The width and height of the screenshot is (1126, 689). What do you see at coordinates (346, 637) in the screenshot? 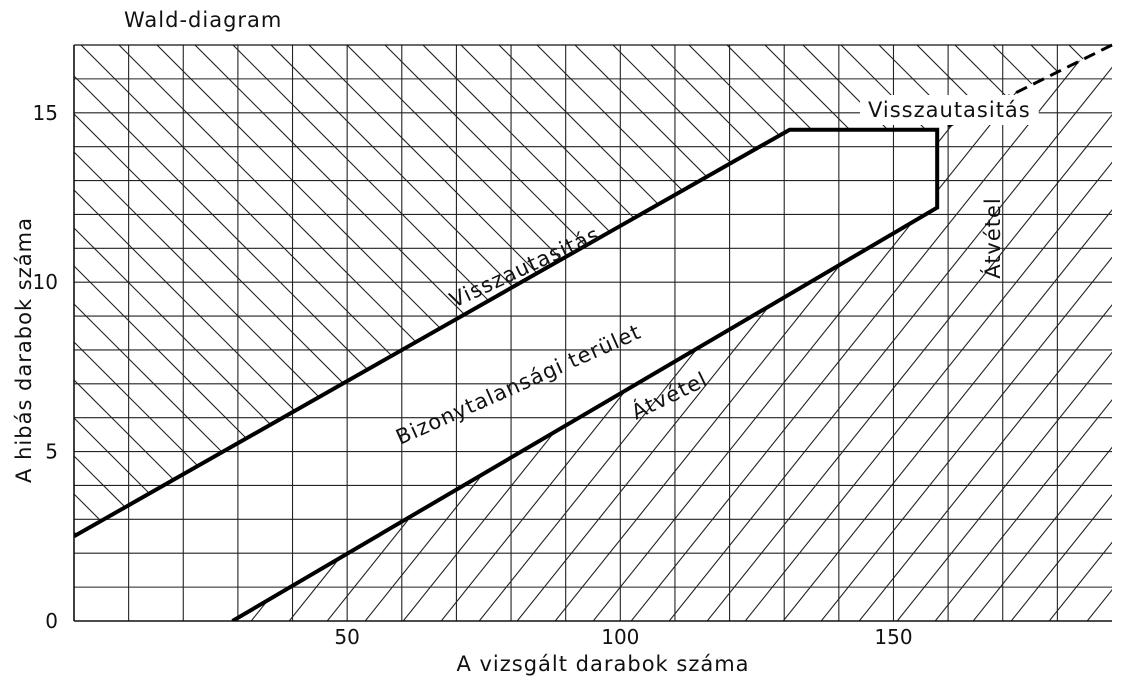
I see `x-tick-label: 50` at bounding box center [346, 637].